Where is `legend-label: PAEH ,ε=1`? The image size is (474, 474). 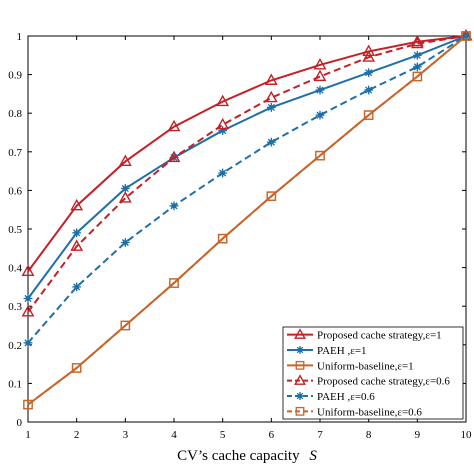 legend-label: PAEH ,ε=1 is located at coordinates (342, 351).